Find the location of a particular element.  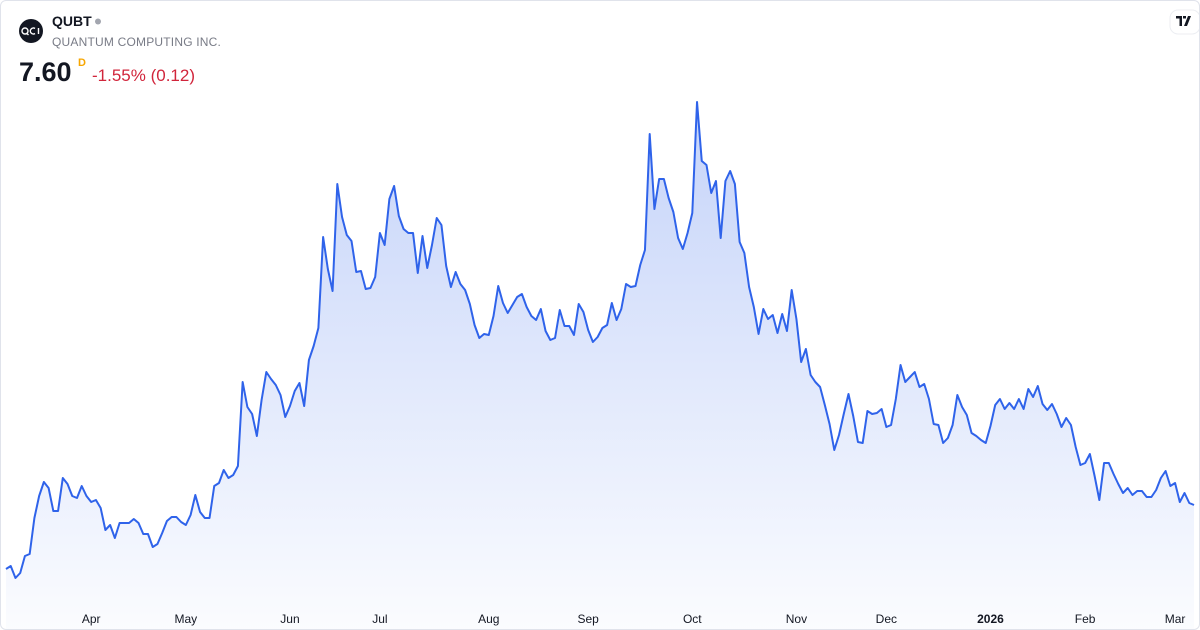

symbol: QUBT is located at coordinates (72, 21).